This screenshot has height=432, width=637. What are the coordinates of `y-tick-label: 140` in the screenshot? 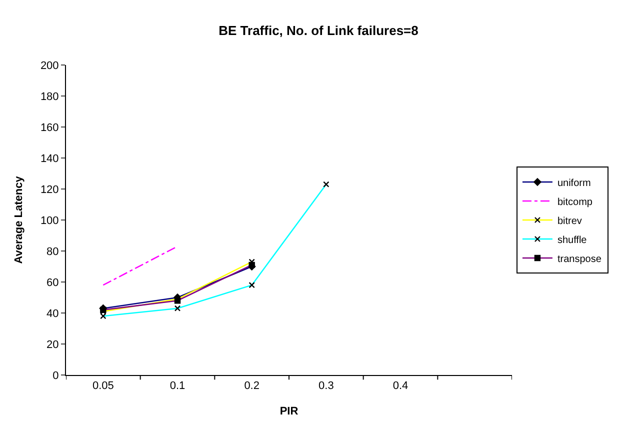 It's located at (49, 158).